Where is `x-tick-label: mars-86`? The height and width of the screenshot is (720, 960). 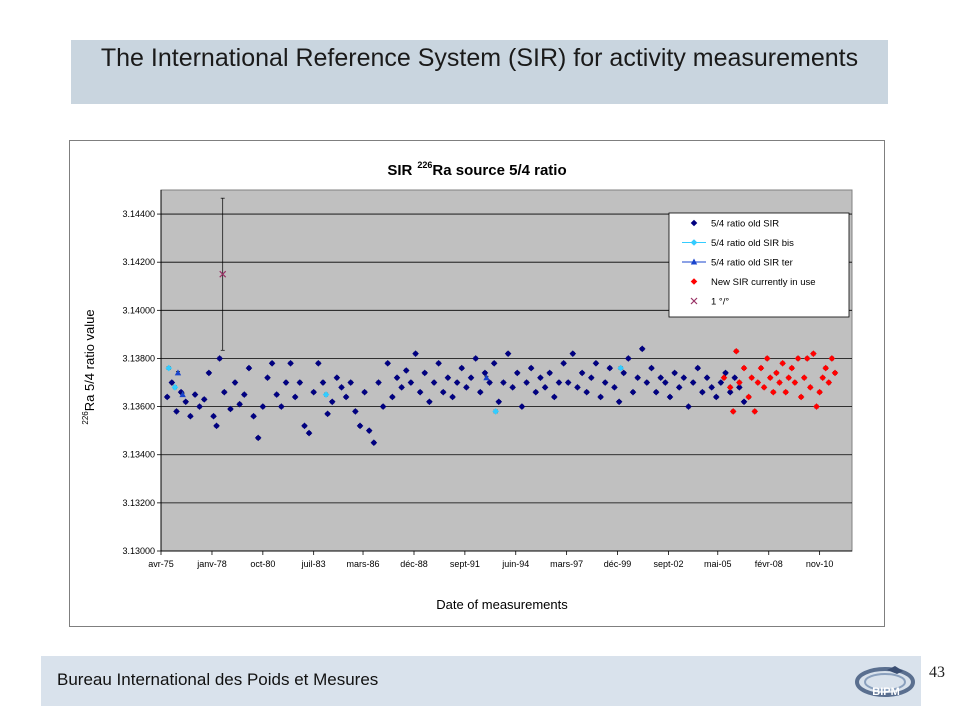
x-tick-label: mars-86 is located at coordinates (363, 564).